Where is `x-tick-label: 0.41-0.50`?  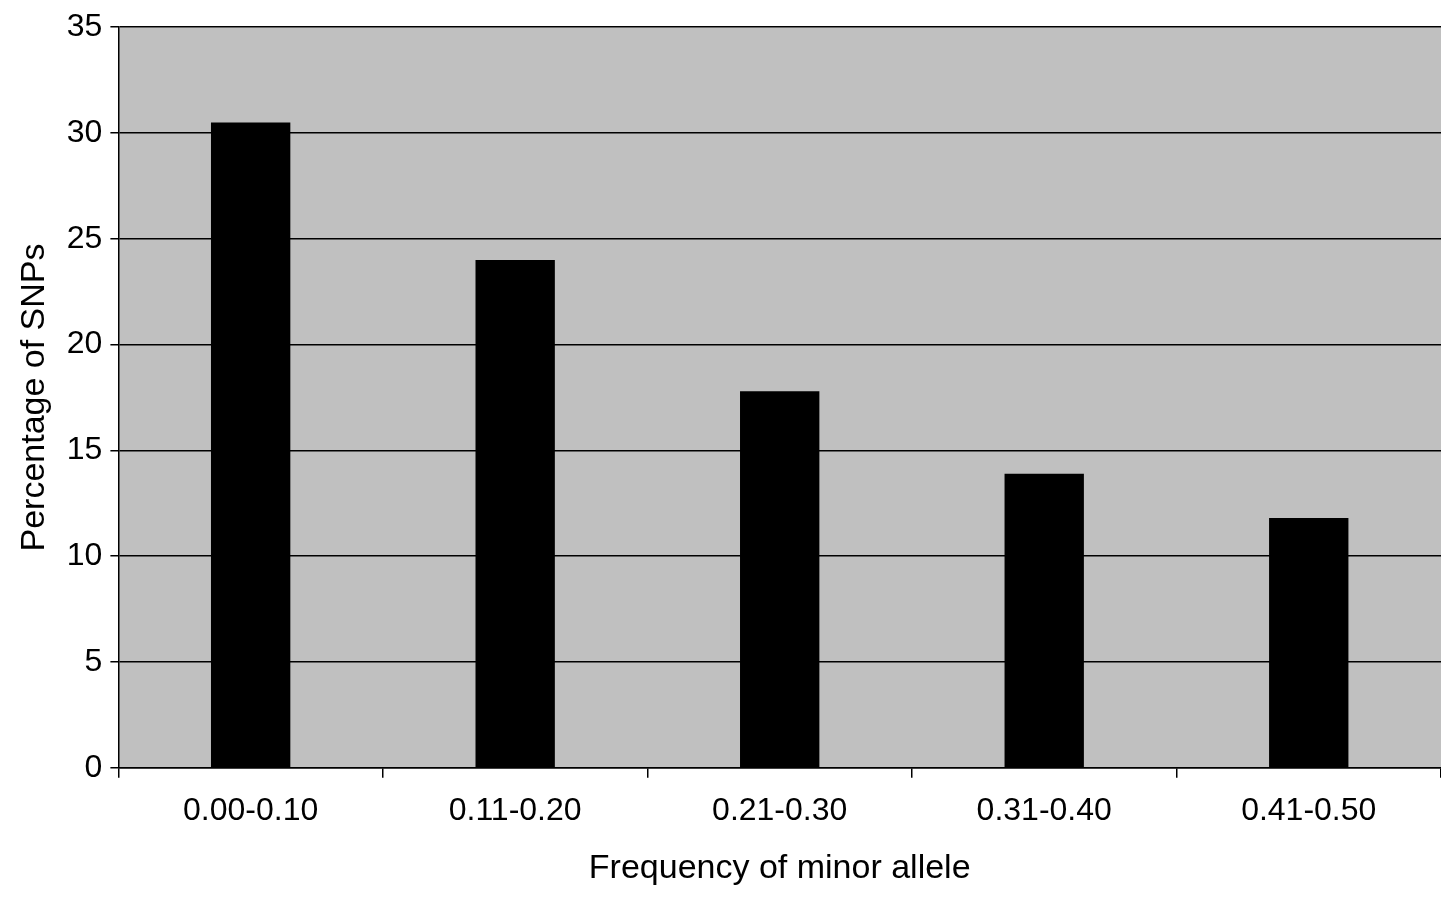 x-tick-label: 0.41-0.50 is located at coordinates (1309, 808).